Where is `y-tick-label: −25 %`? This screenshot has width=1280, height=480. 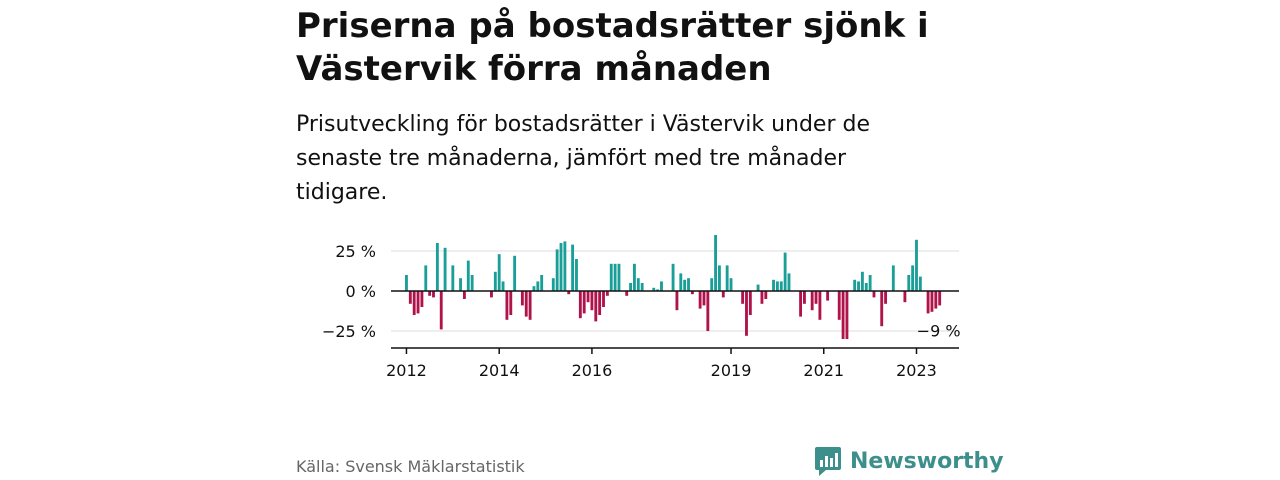 y-tick-label: −25 % is located at coordinates (349, 331).